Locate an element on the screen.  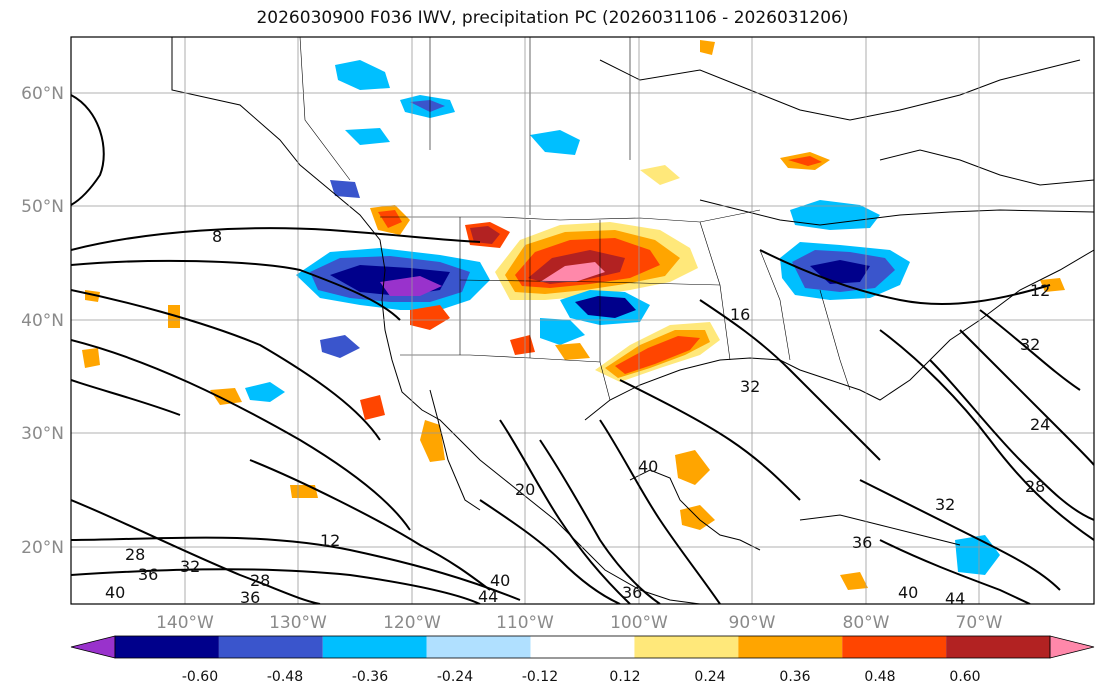
colorbar-tick-10: 0.60 is located at coordinates (964, 677).